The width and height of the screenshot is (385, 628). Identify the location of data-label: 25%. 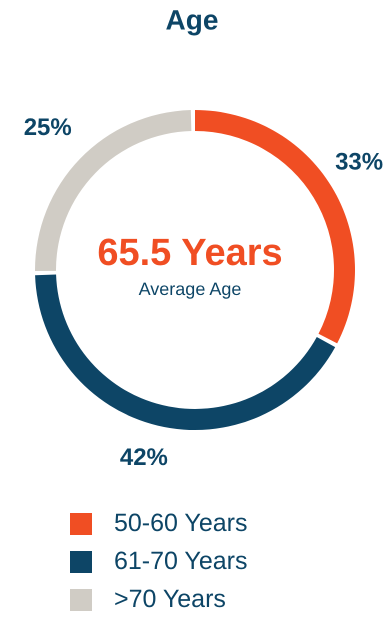
(48, 127).